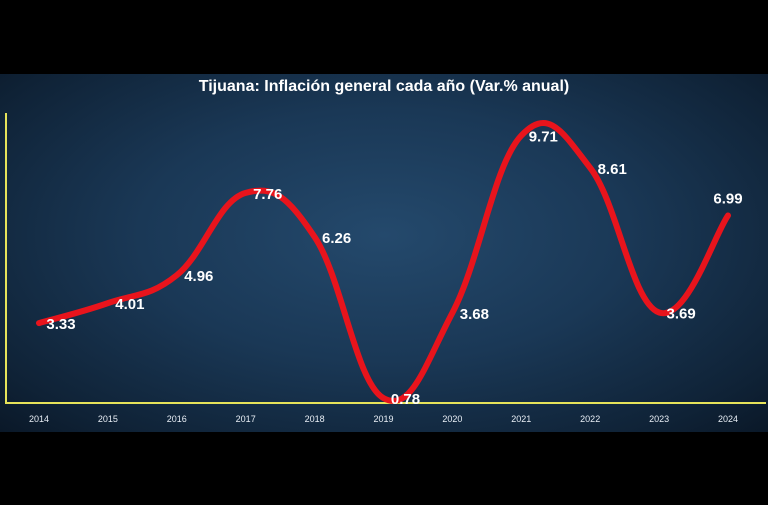  I want to click on x-tick-label-2017: 2017, so click(246, 419).